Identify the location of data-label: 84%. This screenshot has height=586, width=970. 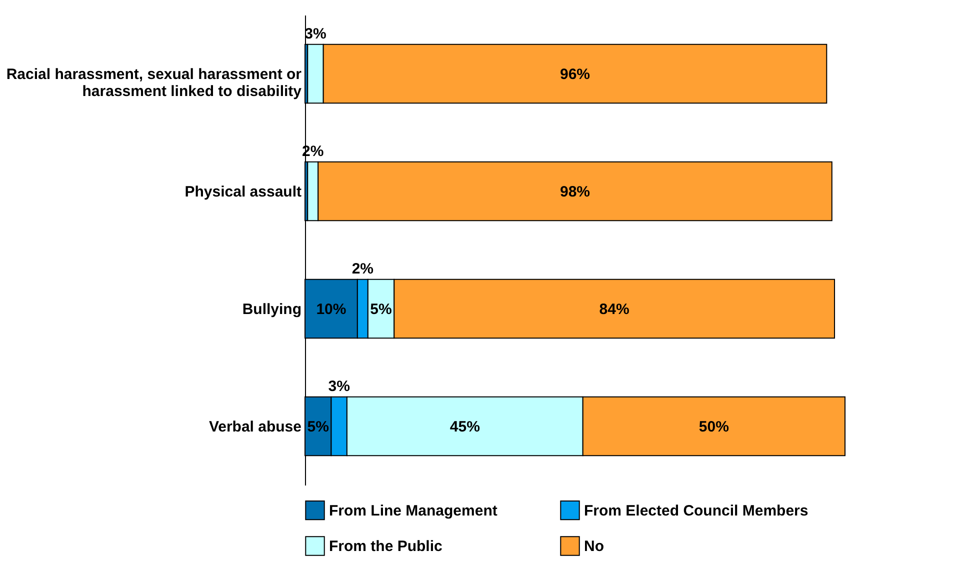
(614, 309).